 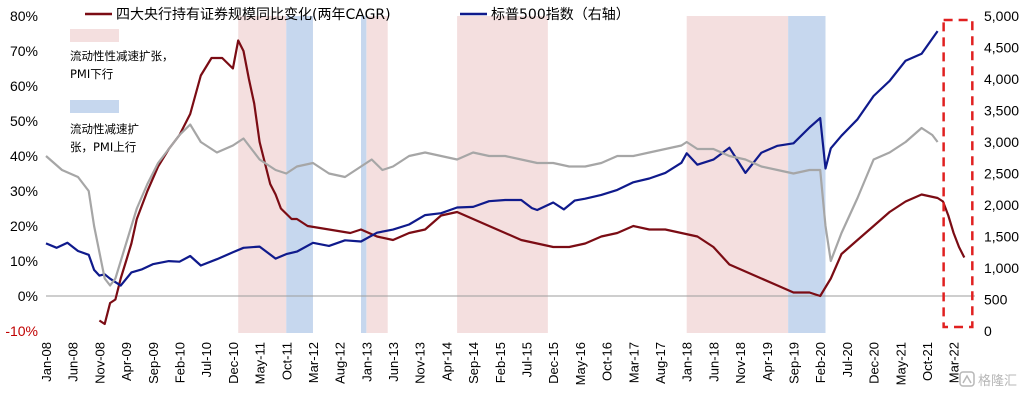 I want to click on x-tick-label: Jul-10, so click(x=206, y=359).